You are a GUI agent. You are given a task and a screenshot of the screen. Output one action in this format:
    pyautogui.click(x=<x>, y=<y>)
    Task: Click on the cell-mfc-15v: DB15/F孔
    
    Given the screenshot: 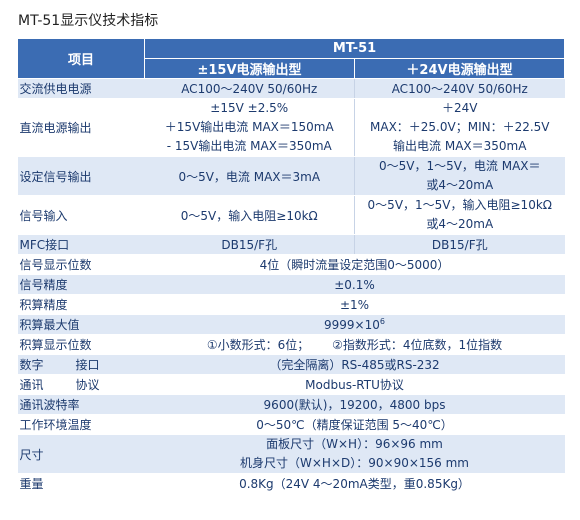 What is the action you would take?
    pyautogui.click(x=249, y=244)
    